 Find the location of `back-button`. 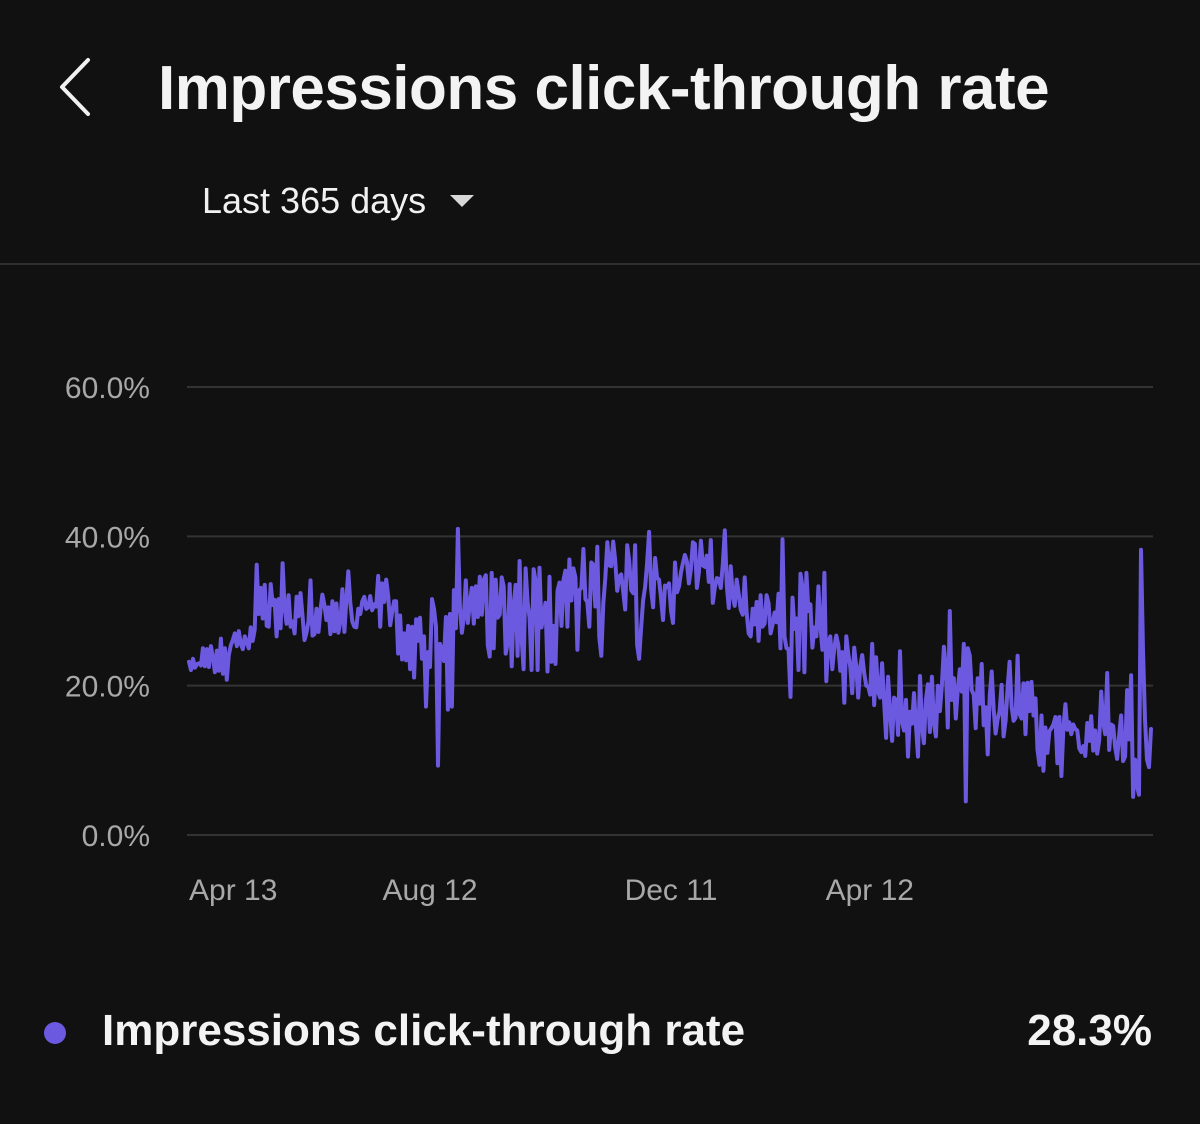

back-button is located at coordinates (80, 87).